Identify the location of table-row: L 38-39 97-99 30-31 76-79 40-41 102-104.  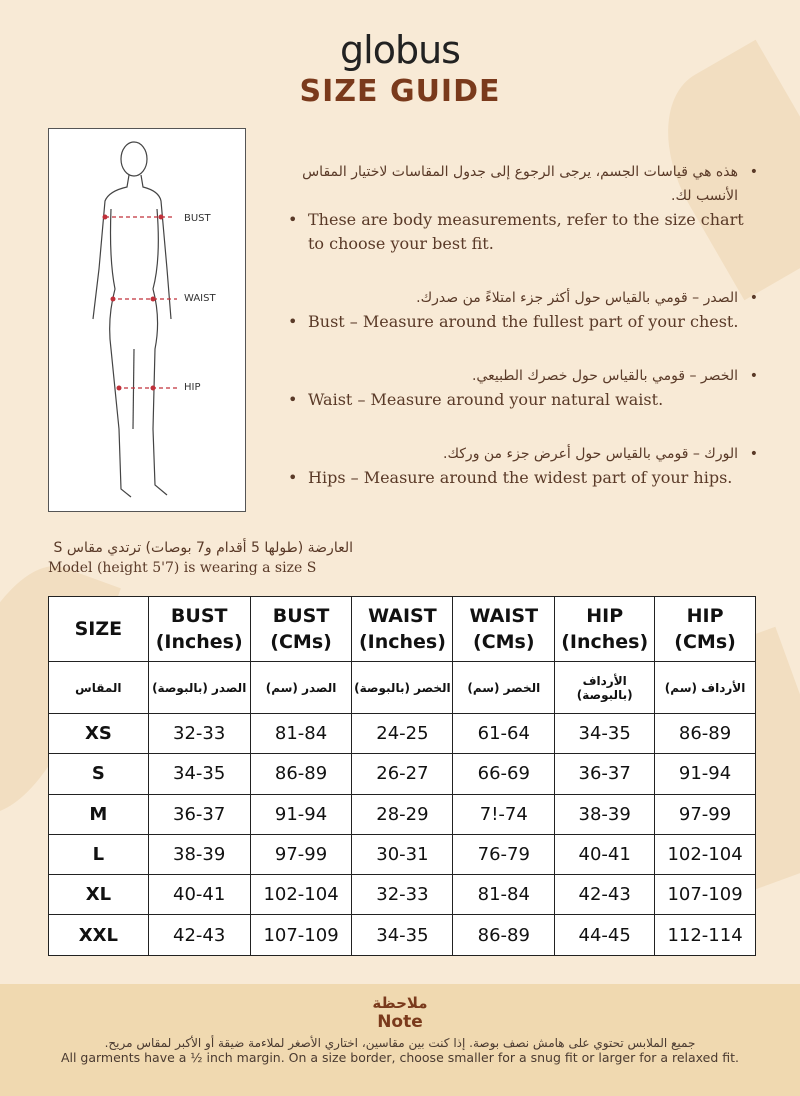
(402, 854).